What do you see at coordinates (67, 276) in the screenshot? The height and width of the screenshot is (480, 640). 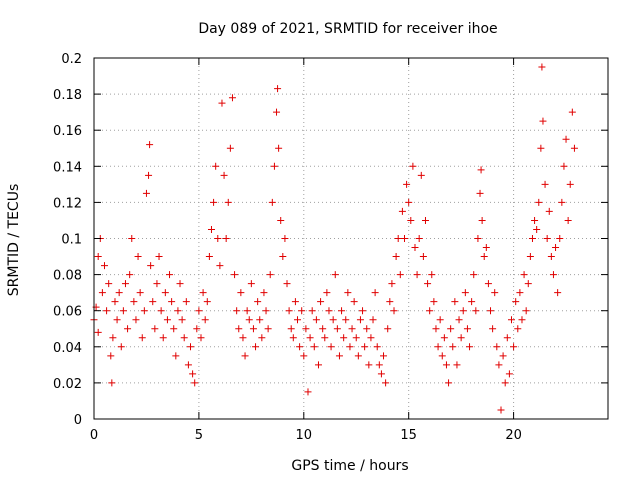 I see `y-tick-label: 0.08` at bounding box center [67, 276].